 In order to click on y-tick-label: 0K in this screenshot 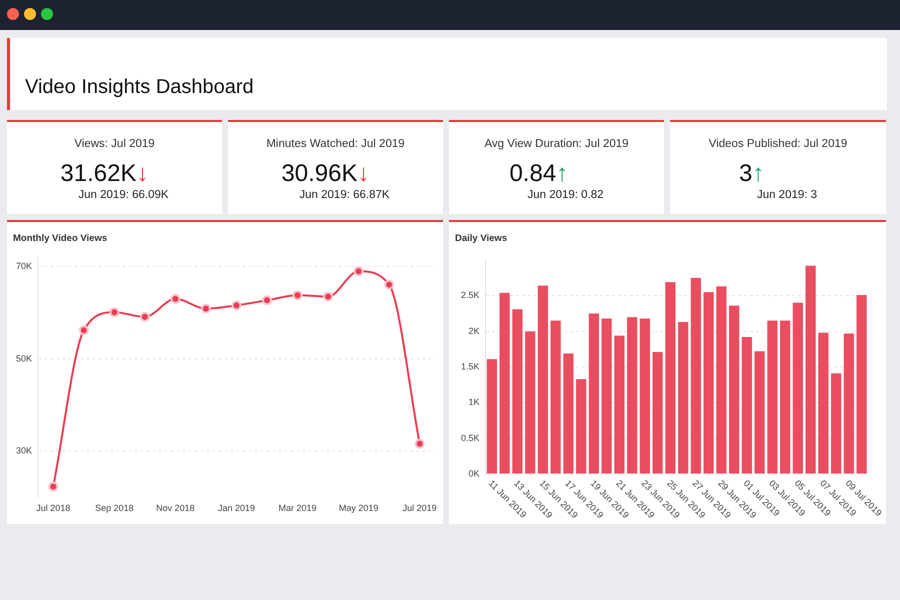, I will do `click(474, 473)`.